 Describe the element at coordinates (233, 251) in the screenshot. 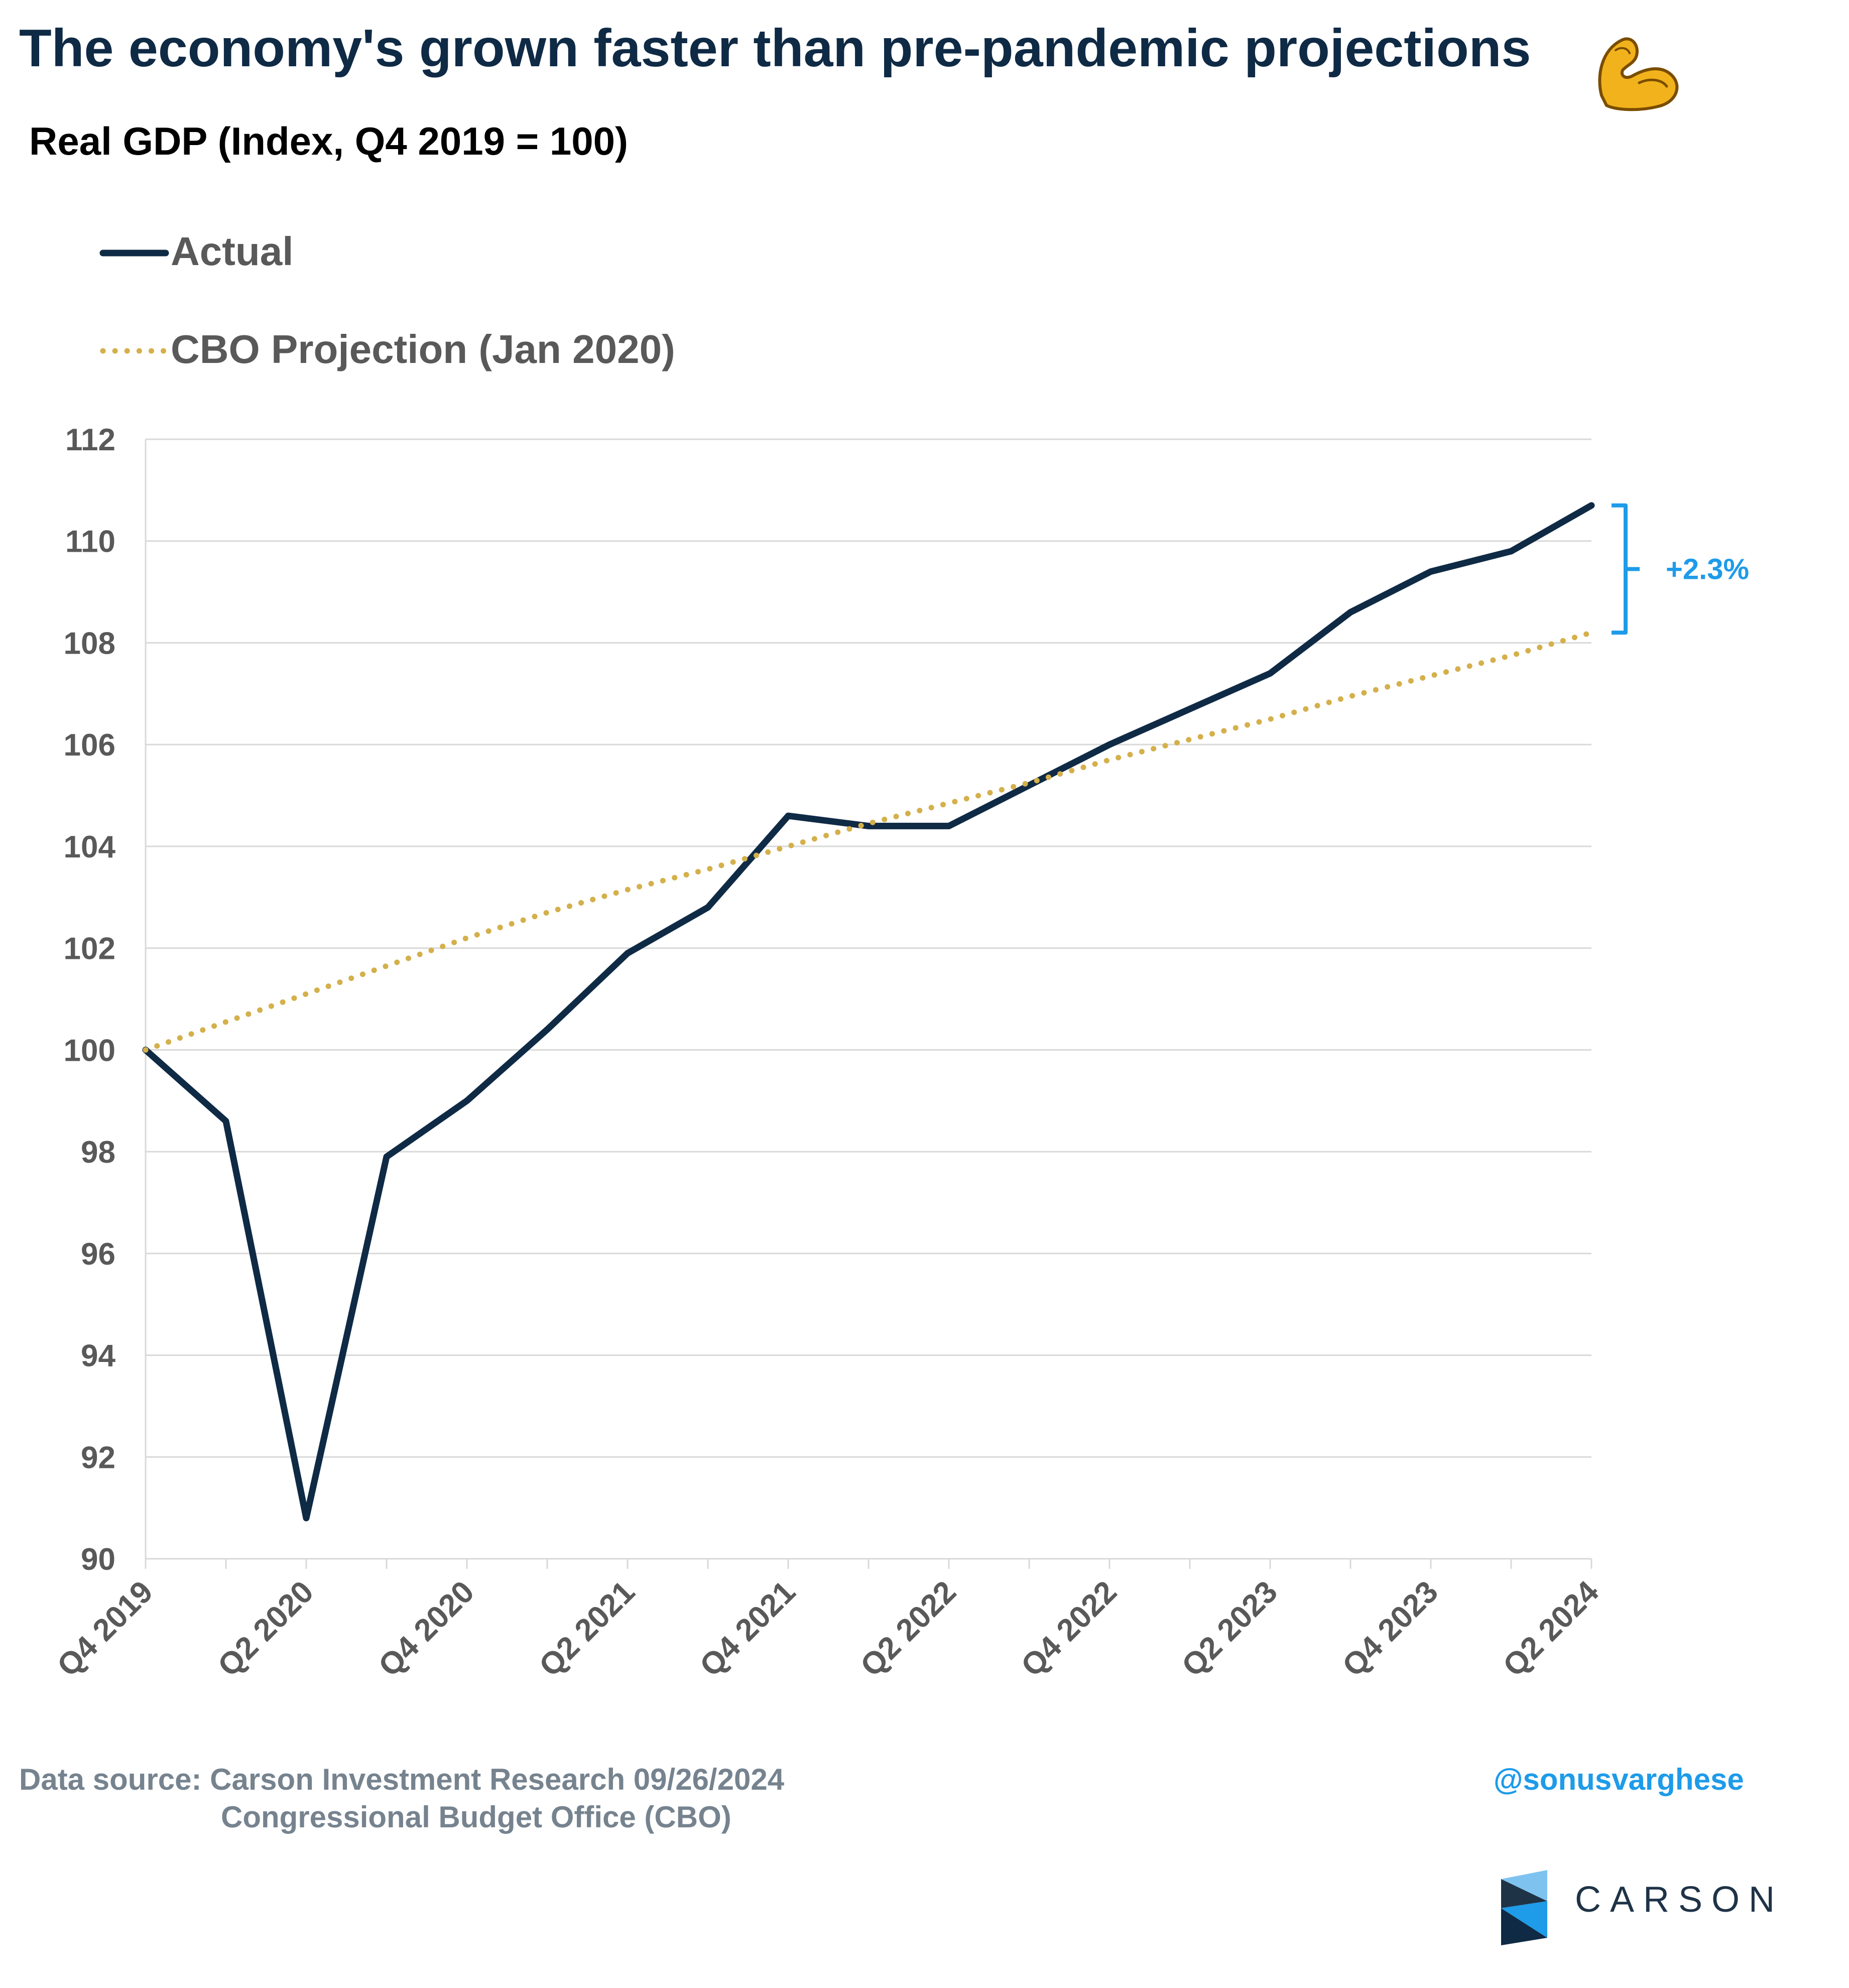

I see `legend-label-actual: Actual` at that location.